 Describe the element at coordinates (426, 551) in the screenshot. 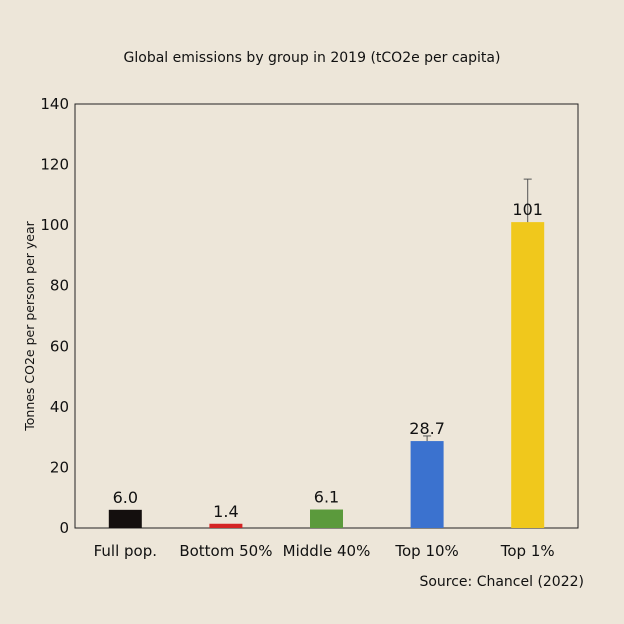

I see `x-tick-label: Top 10%` at that location.